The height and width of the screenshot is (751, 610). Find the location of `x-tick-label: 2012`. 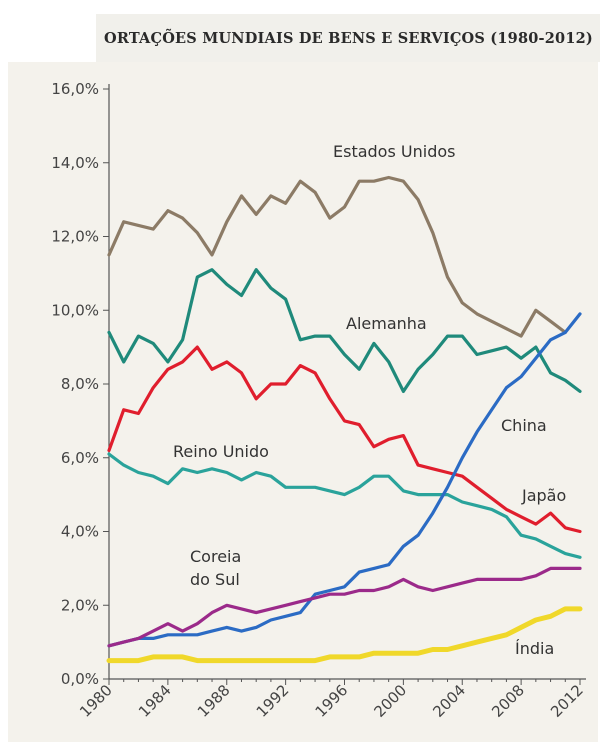

x-tick-label: 2012 is located at coordinates (567, 701).